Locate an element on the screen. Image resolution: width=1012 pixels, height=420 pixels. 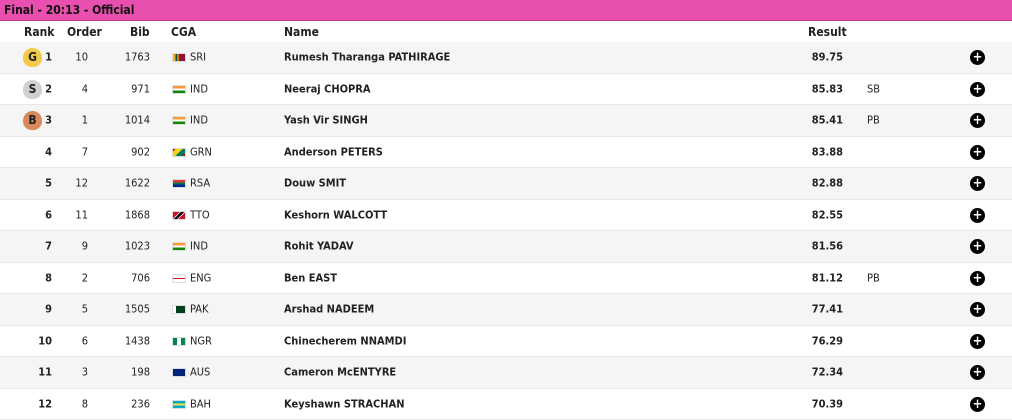
medal-badge: B is located at coordinates (32, 120).